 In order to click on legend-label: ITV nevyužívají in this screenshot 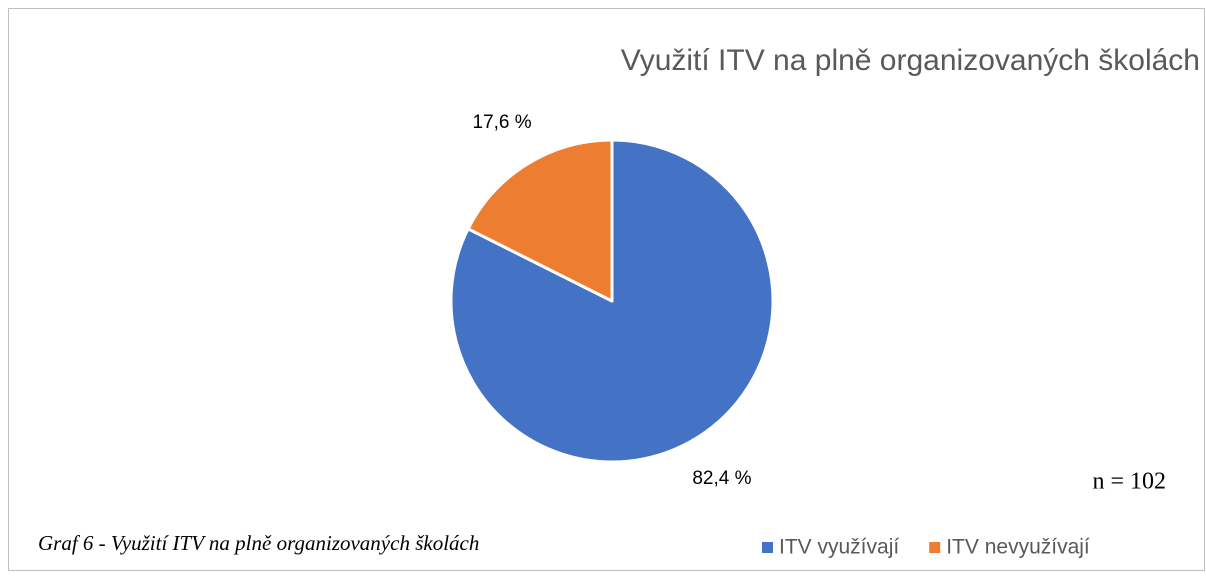, I will do `click(1018, 547)`.